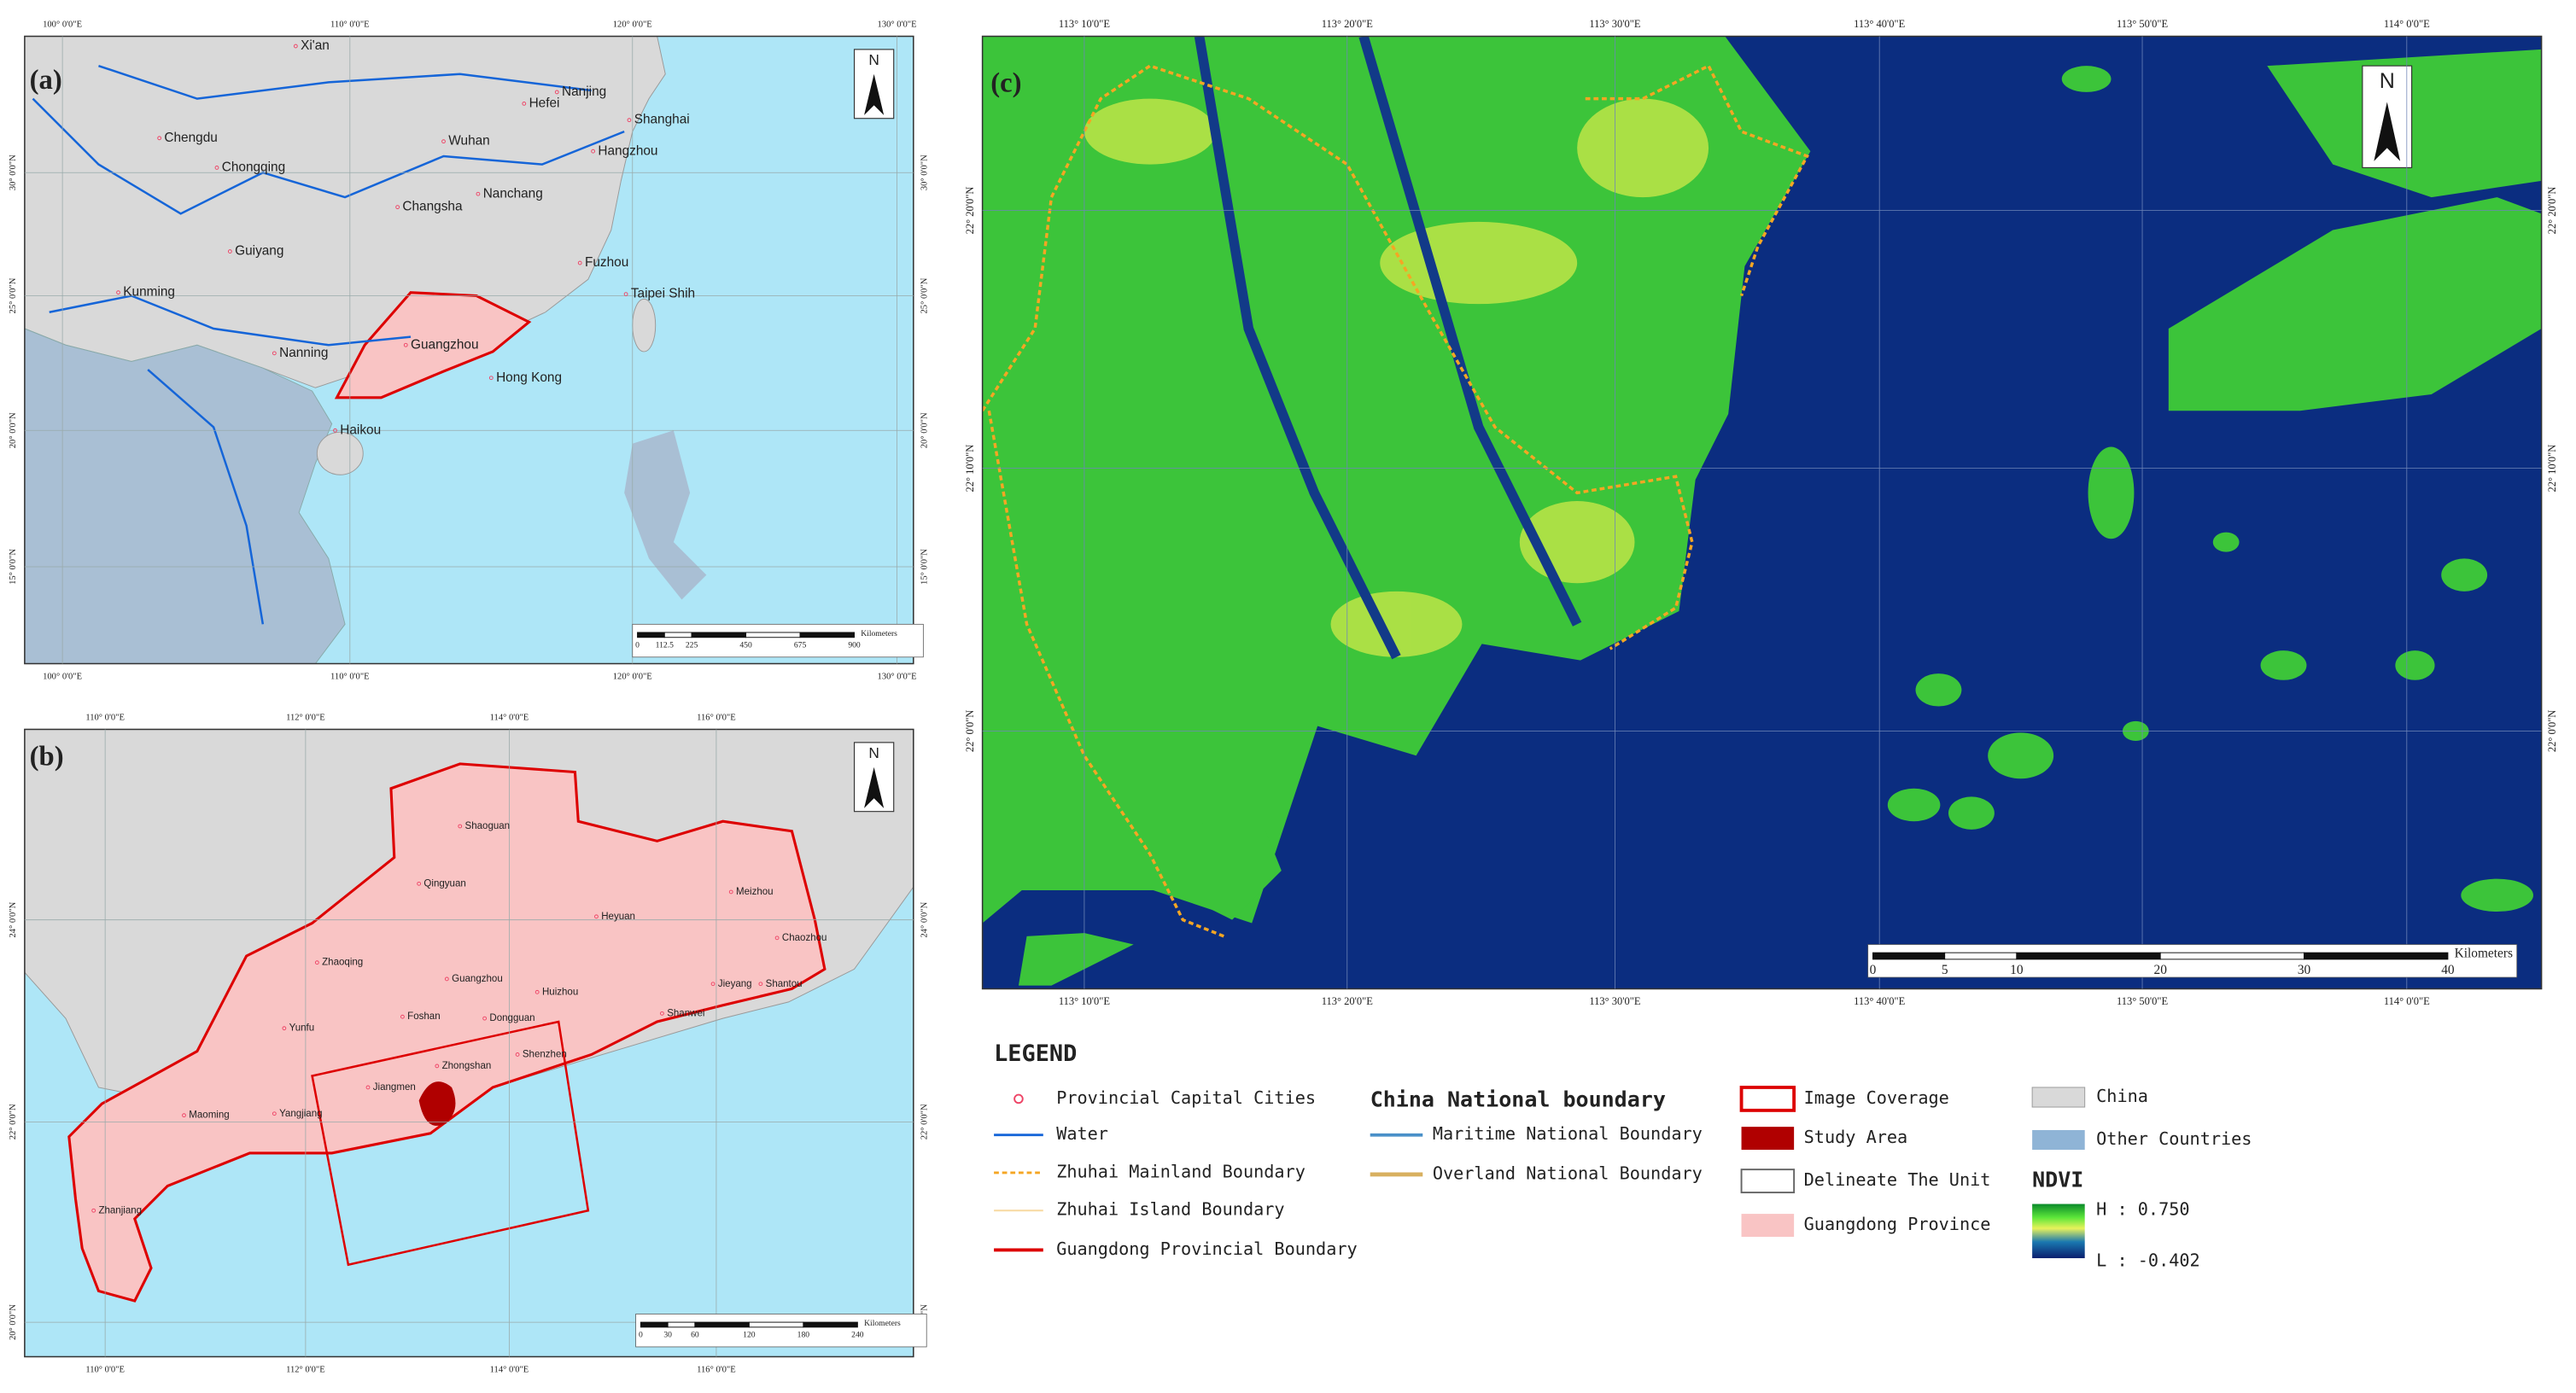  I want to click on lon-label: 116° 0'0"E, so click(716, 717).